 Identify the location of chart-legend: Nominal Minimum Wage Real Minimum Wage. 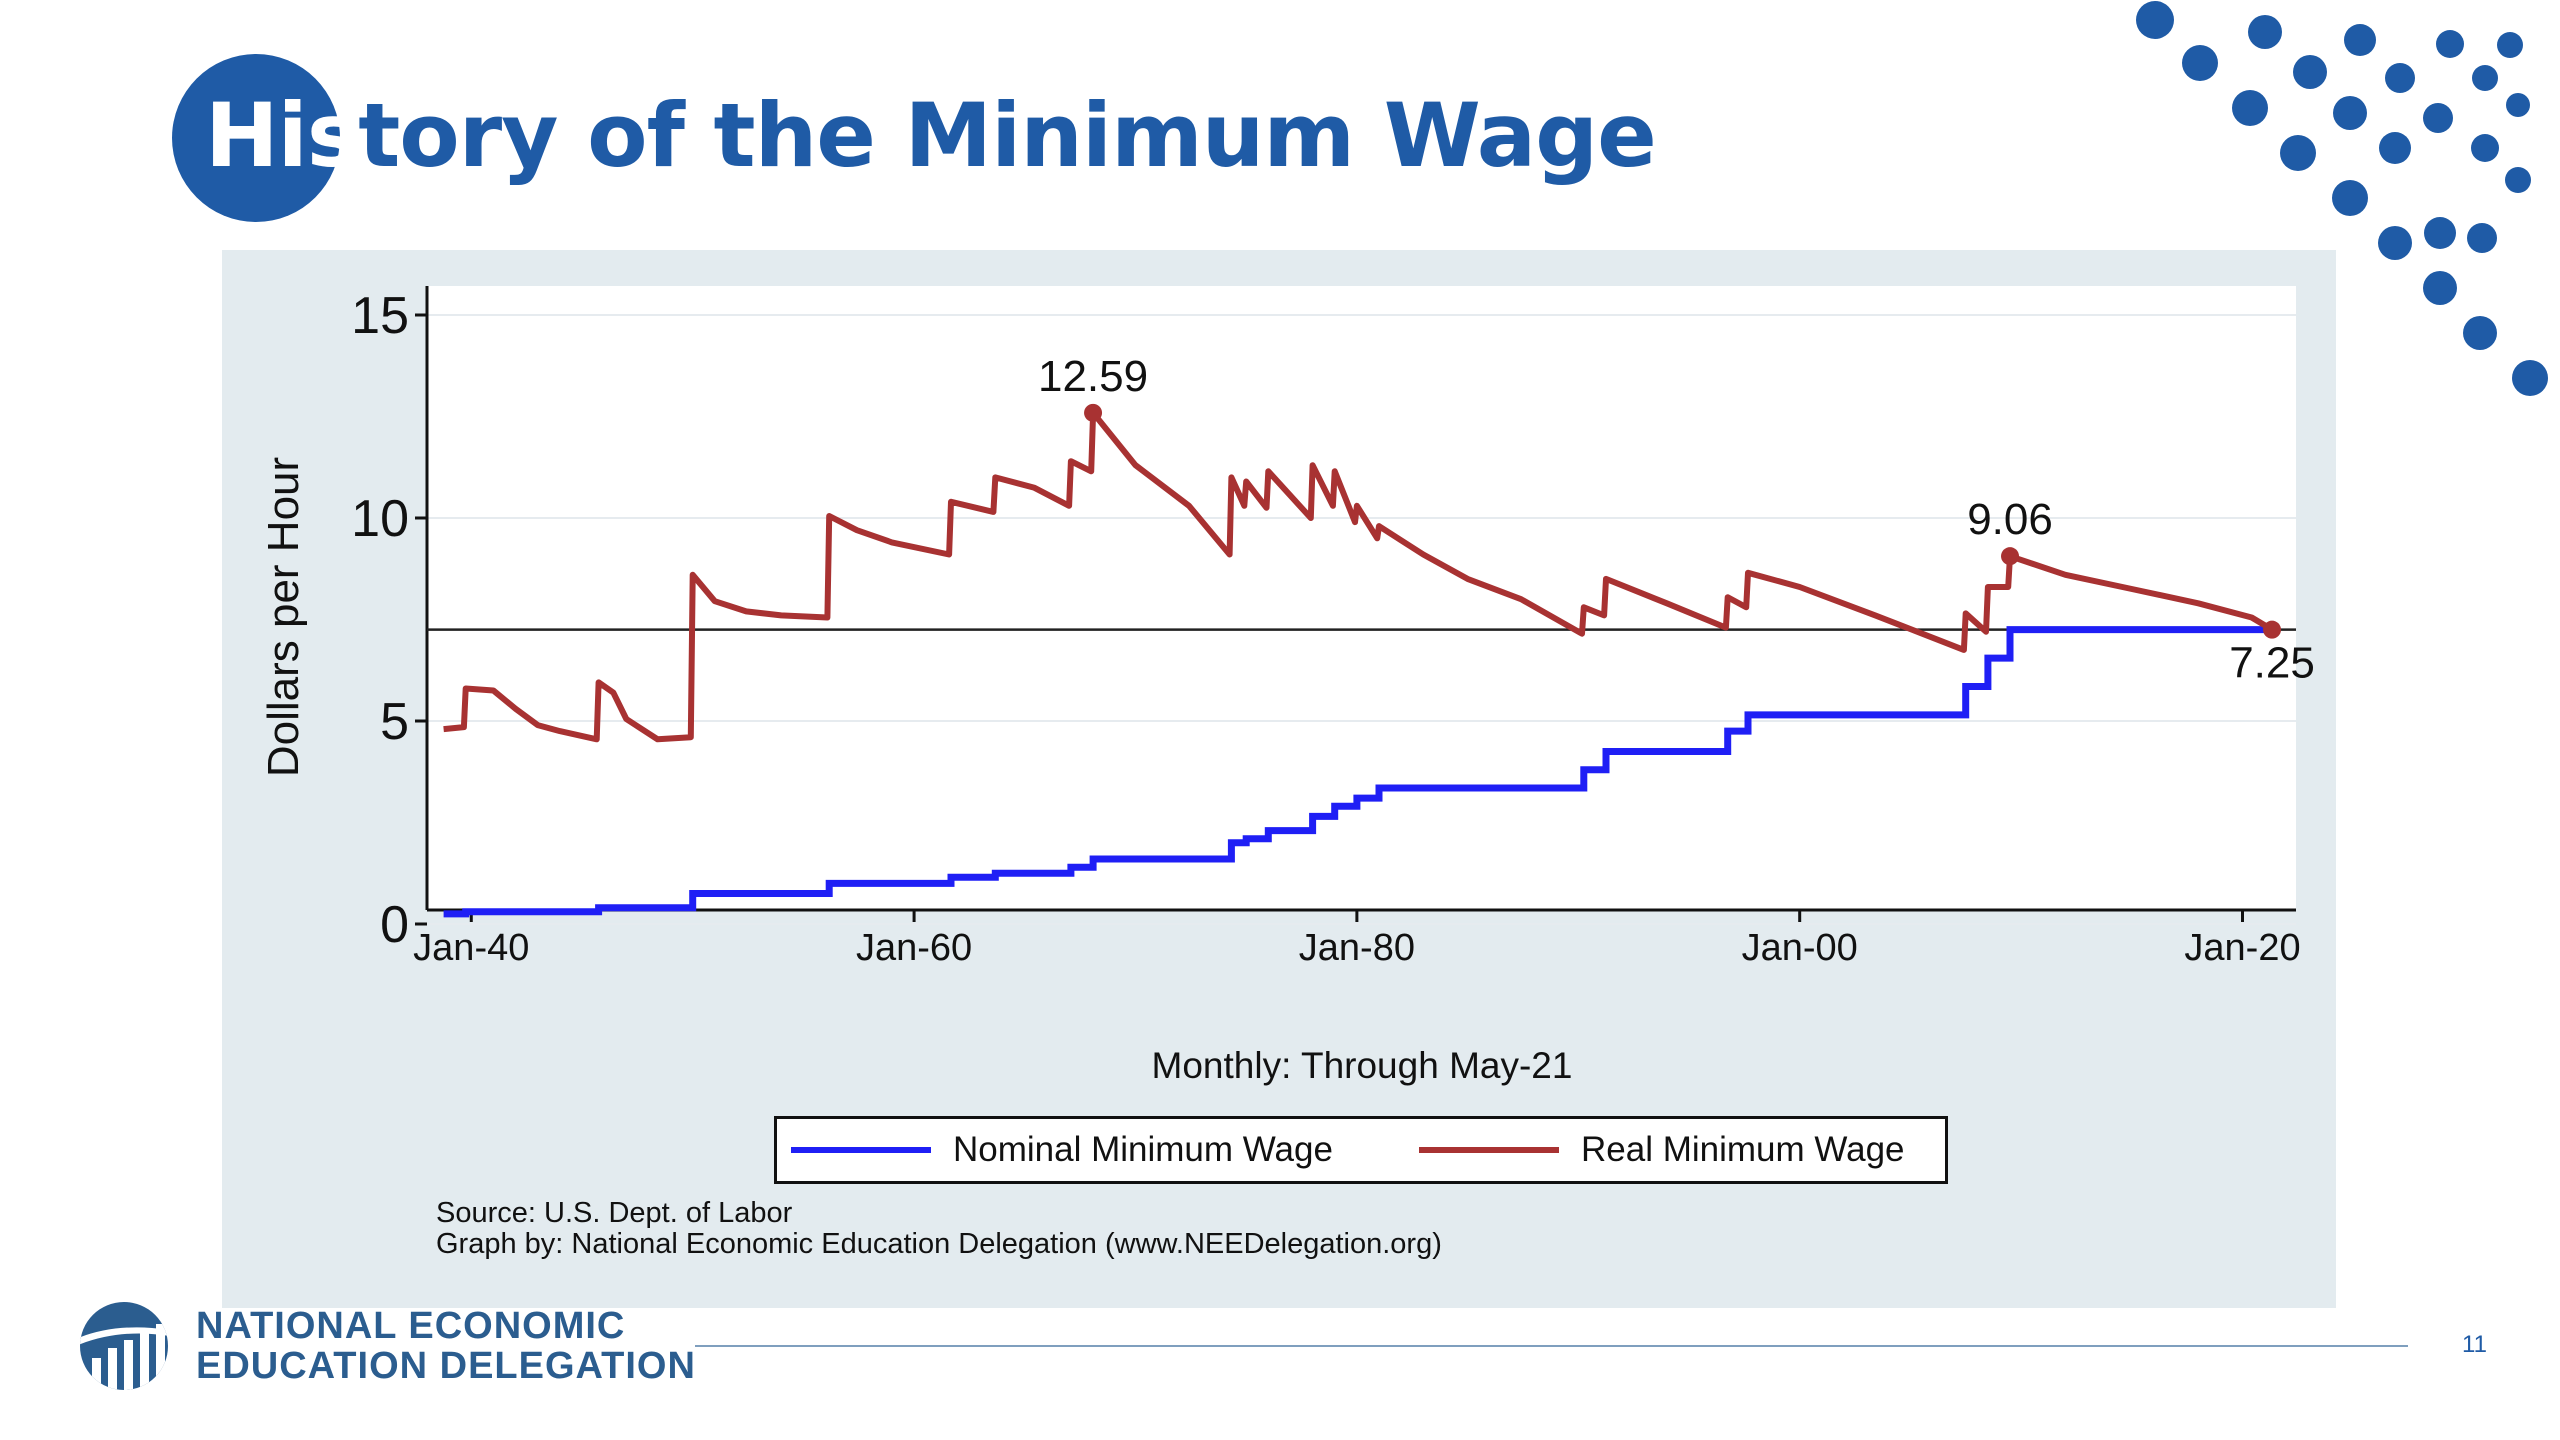
(1361, 1150).